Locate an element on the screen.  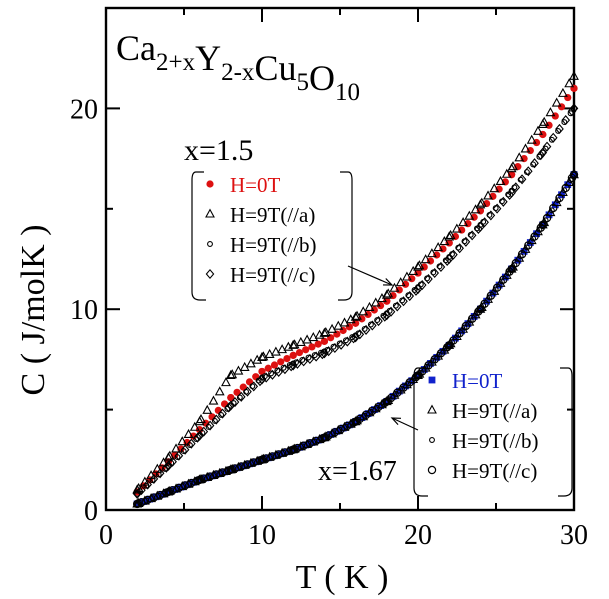
x-tick-label: 20 is located at coordinates (418, 535).